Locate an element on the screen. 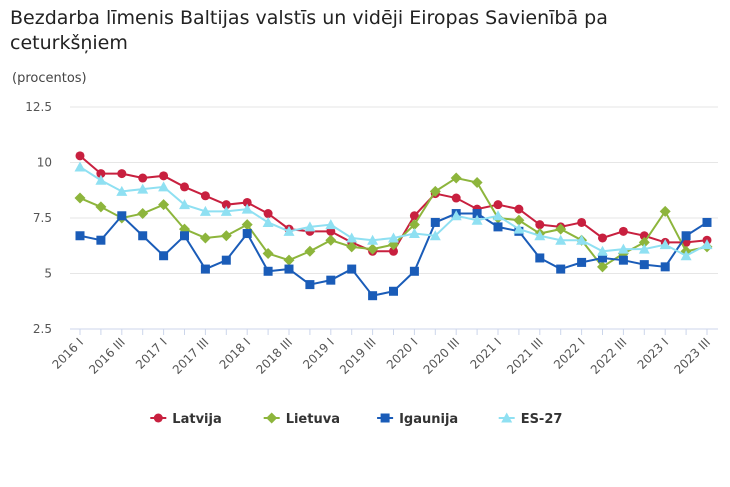  y-tick-label: 7.5 is located at coordinates (42, 218).